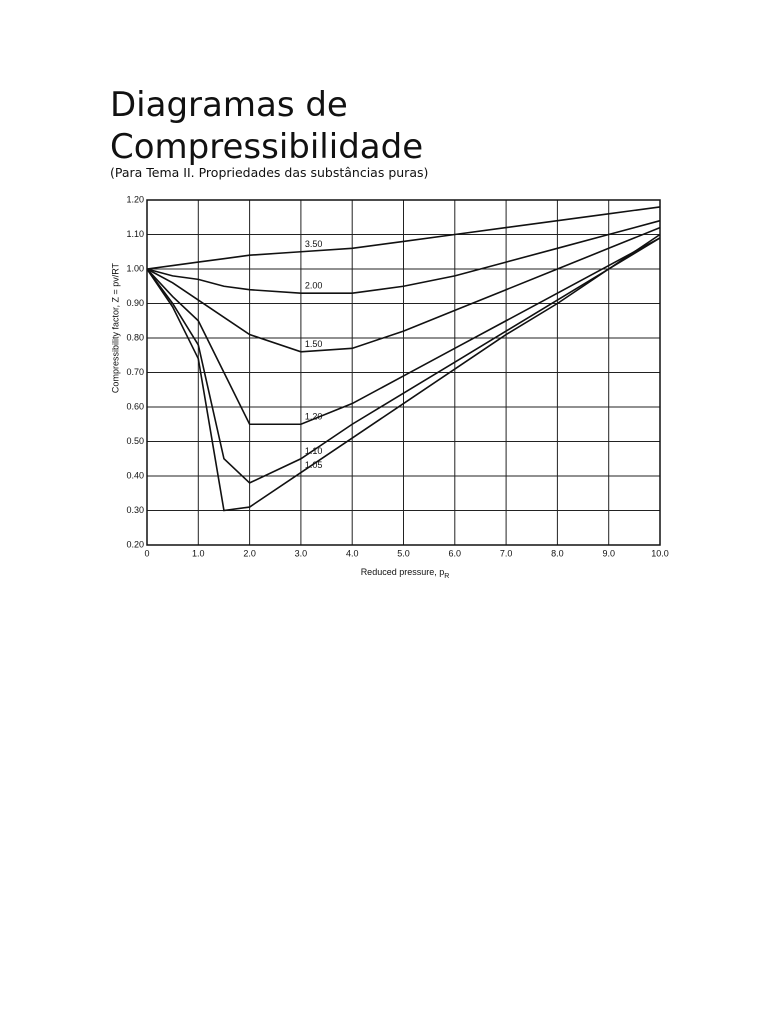 The height and width of the screenshot is (1024, 768). What do you see at coordinates (135, 475) in the screenshot?
I see `y-tick-label: 0.40` at bounding box center [135, 475].